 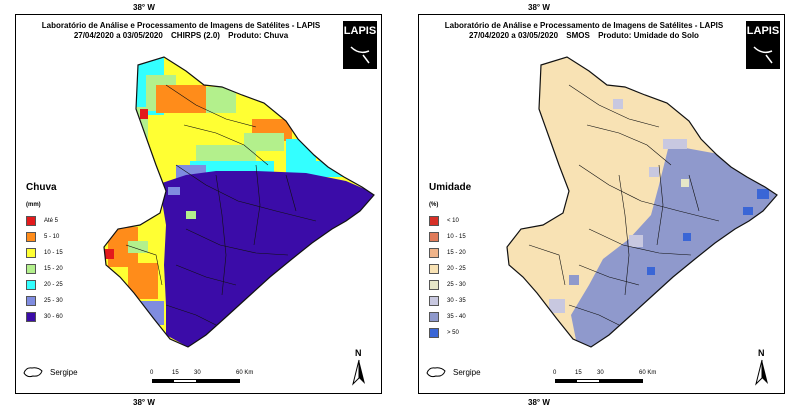 I want to click on legend-unit: (%), so click(x=434, y=205).